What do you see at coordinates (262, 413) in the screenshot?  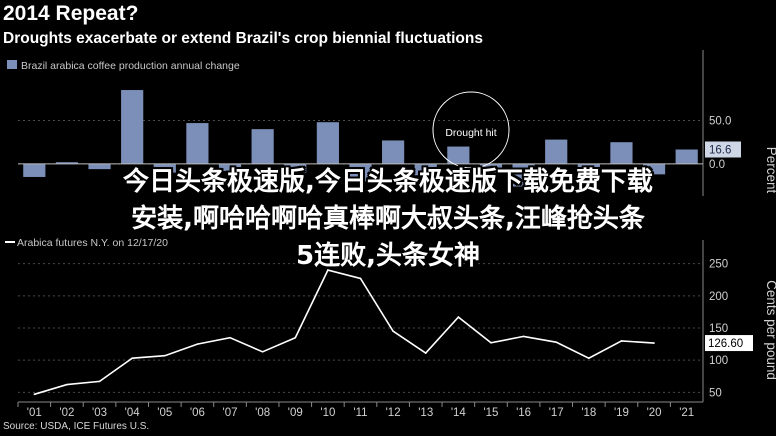 I see `x-tick-label-08: '08` at bounding box center [262, 413].